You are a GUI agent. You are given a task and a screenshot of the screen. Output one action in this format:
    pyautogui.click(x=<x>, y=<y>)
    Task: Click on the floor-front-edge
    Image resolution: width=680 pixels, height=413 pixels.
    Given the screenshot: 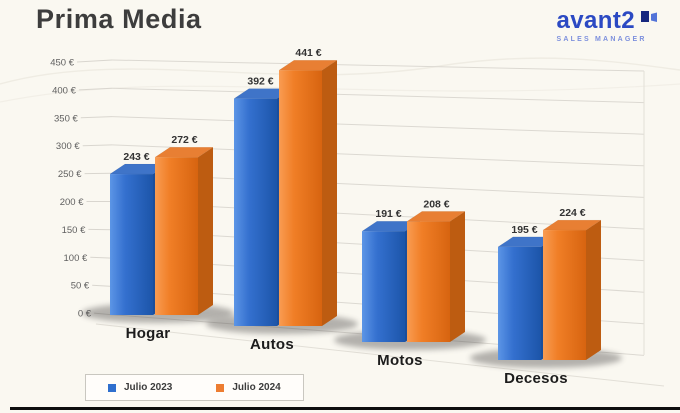 What is the action you would take?
    pyautogui.click(x=380, y=355)
    